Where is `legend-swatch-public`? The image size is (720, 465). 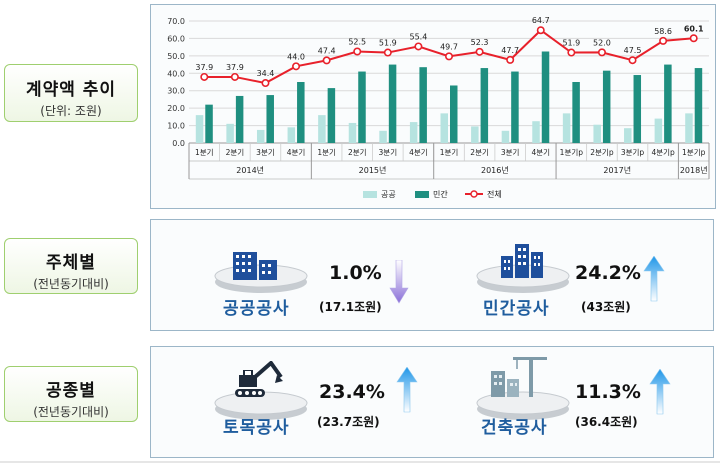 legend-swatch-public is located at coordinates (370, 194).